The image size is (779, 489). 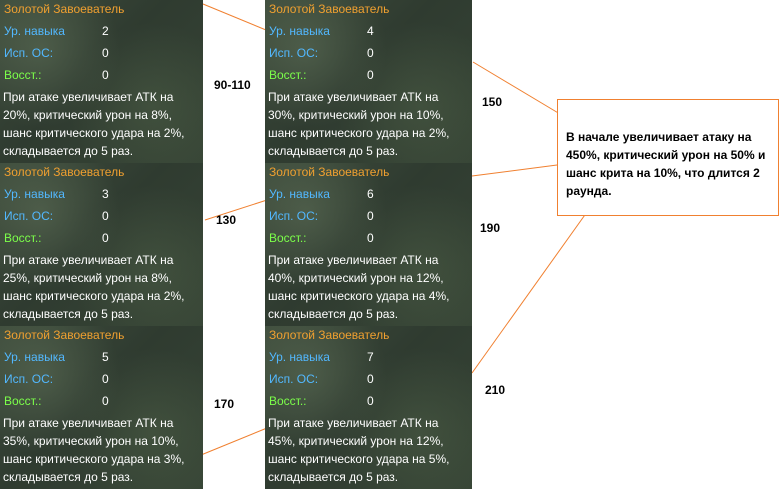 What do you see at coordinates (105, 357) in the screenshot?
I see `skill-level-value: 5` at bounding box center [105, 357].